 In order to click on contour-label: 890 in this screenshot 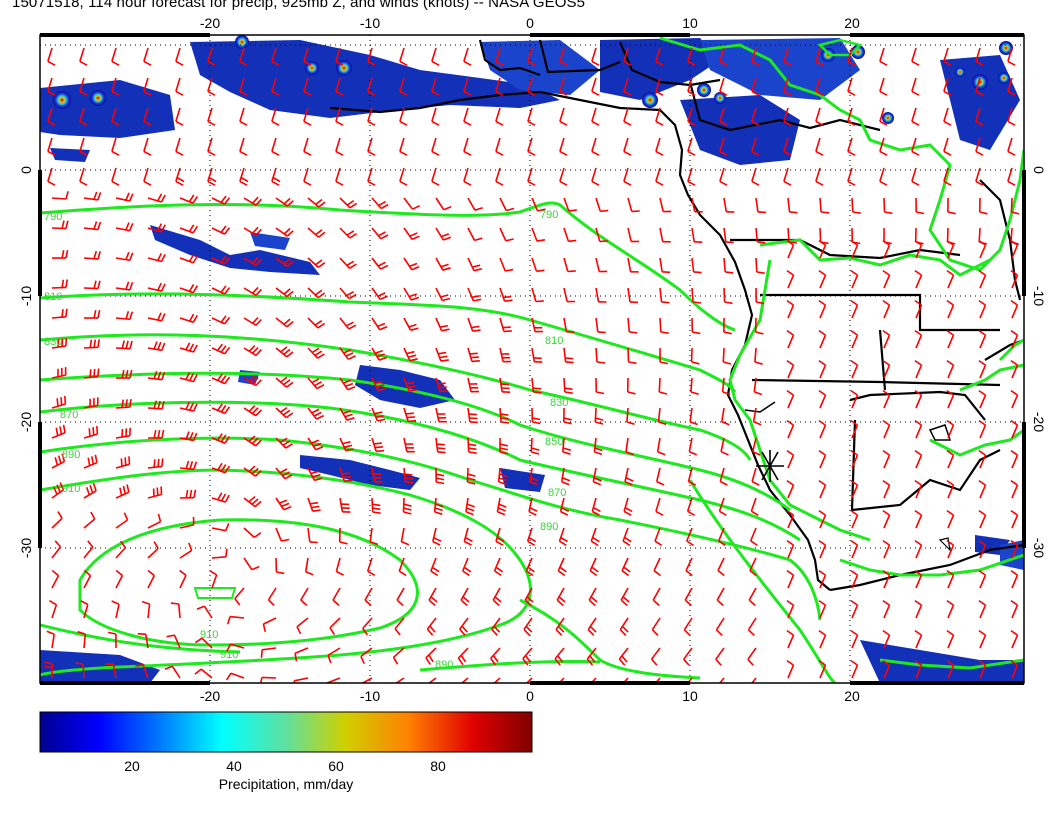, I will do `click(549, 527)`.